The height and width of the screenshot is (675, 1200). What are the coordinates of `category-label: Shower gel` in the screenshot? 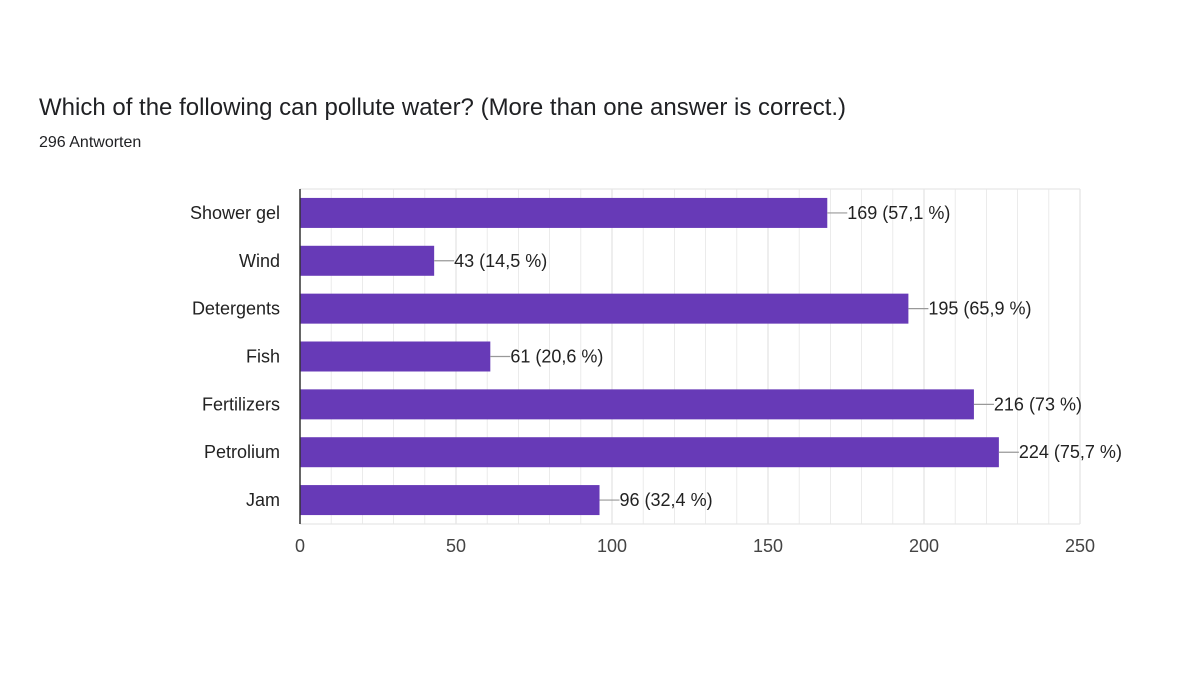 It's located at (235, 213).